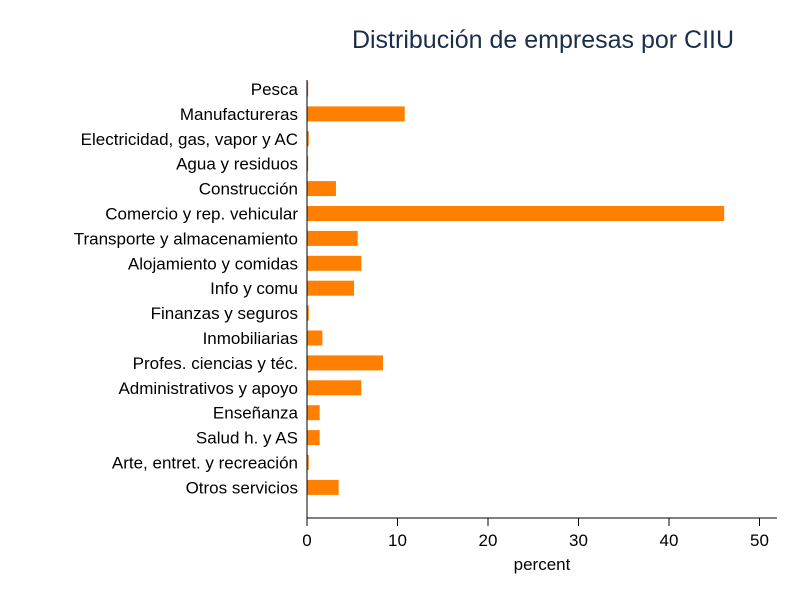  What do you see at coordinates (256, 413) in the screenshot?
I see `category-label: Enseñanza` at bounding box center [256, 413].